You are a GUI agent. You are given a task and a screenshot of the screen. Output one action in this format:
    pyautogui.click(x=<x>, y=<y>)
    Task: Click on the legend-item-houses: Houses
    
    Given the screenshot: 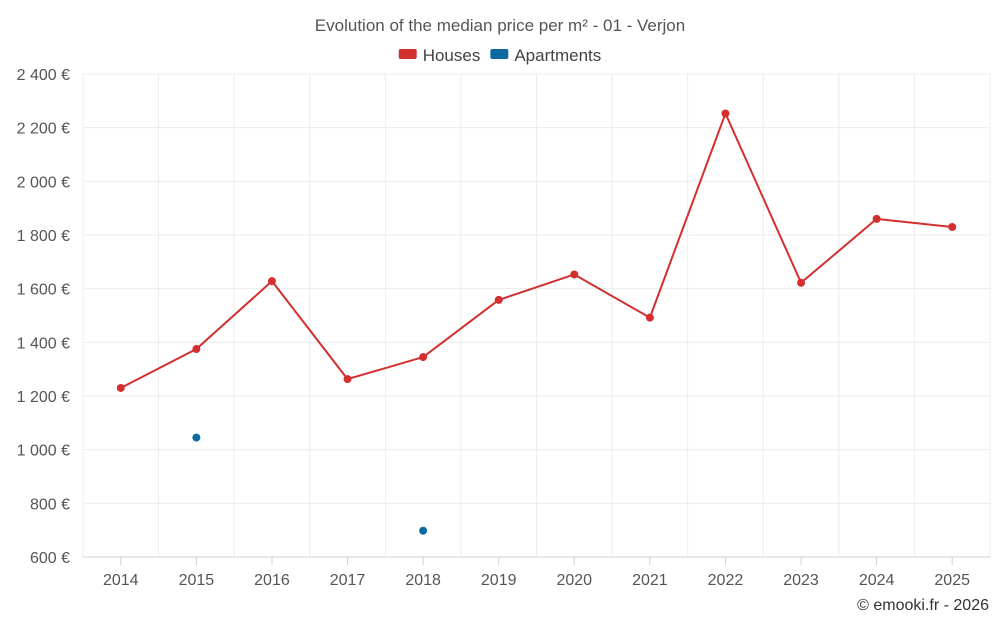 What is the action you would take?
    pyautogui.click(x=439, y=55)
    